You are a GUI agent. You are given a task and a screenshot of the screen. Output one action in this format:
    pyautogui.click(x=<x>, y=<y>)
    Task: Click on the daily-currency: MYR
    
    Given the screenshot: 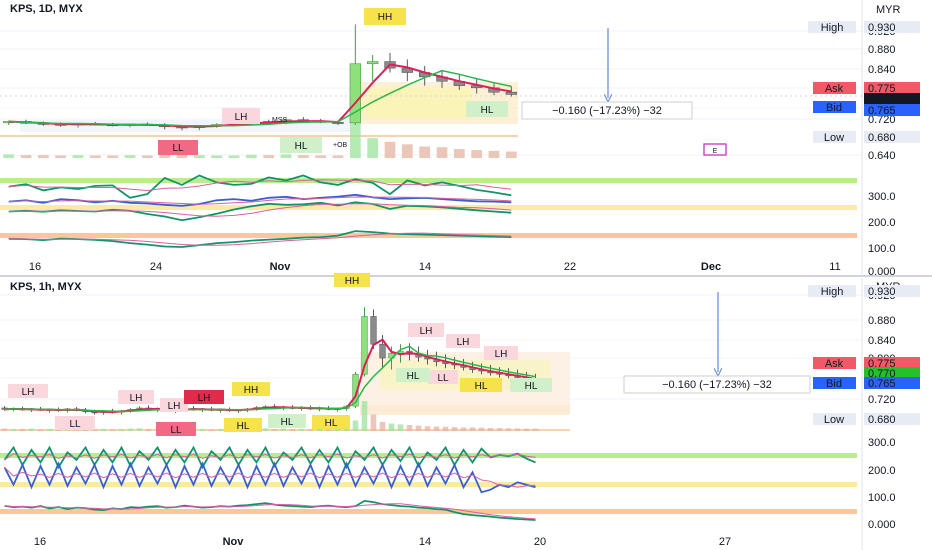 What is the action you would take?
    pyautogui.click(x=888, y=10)
    